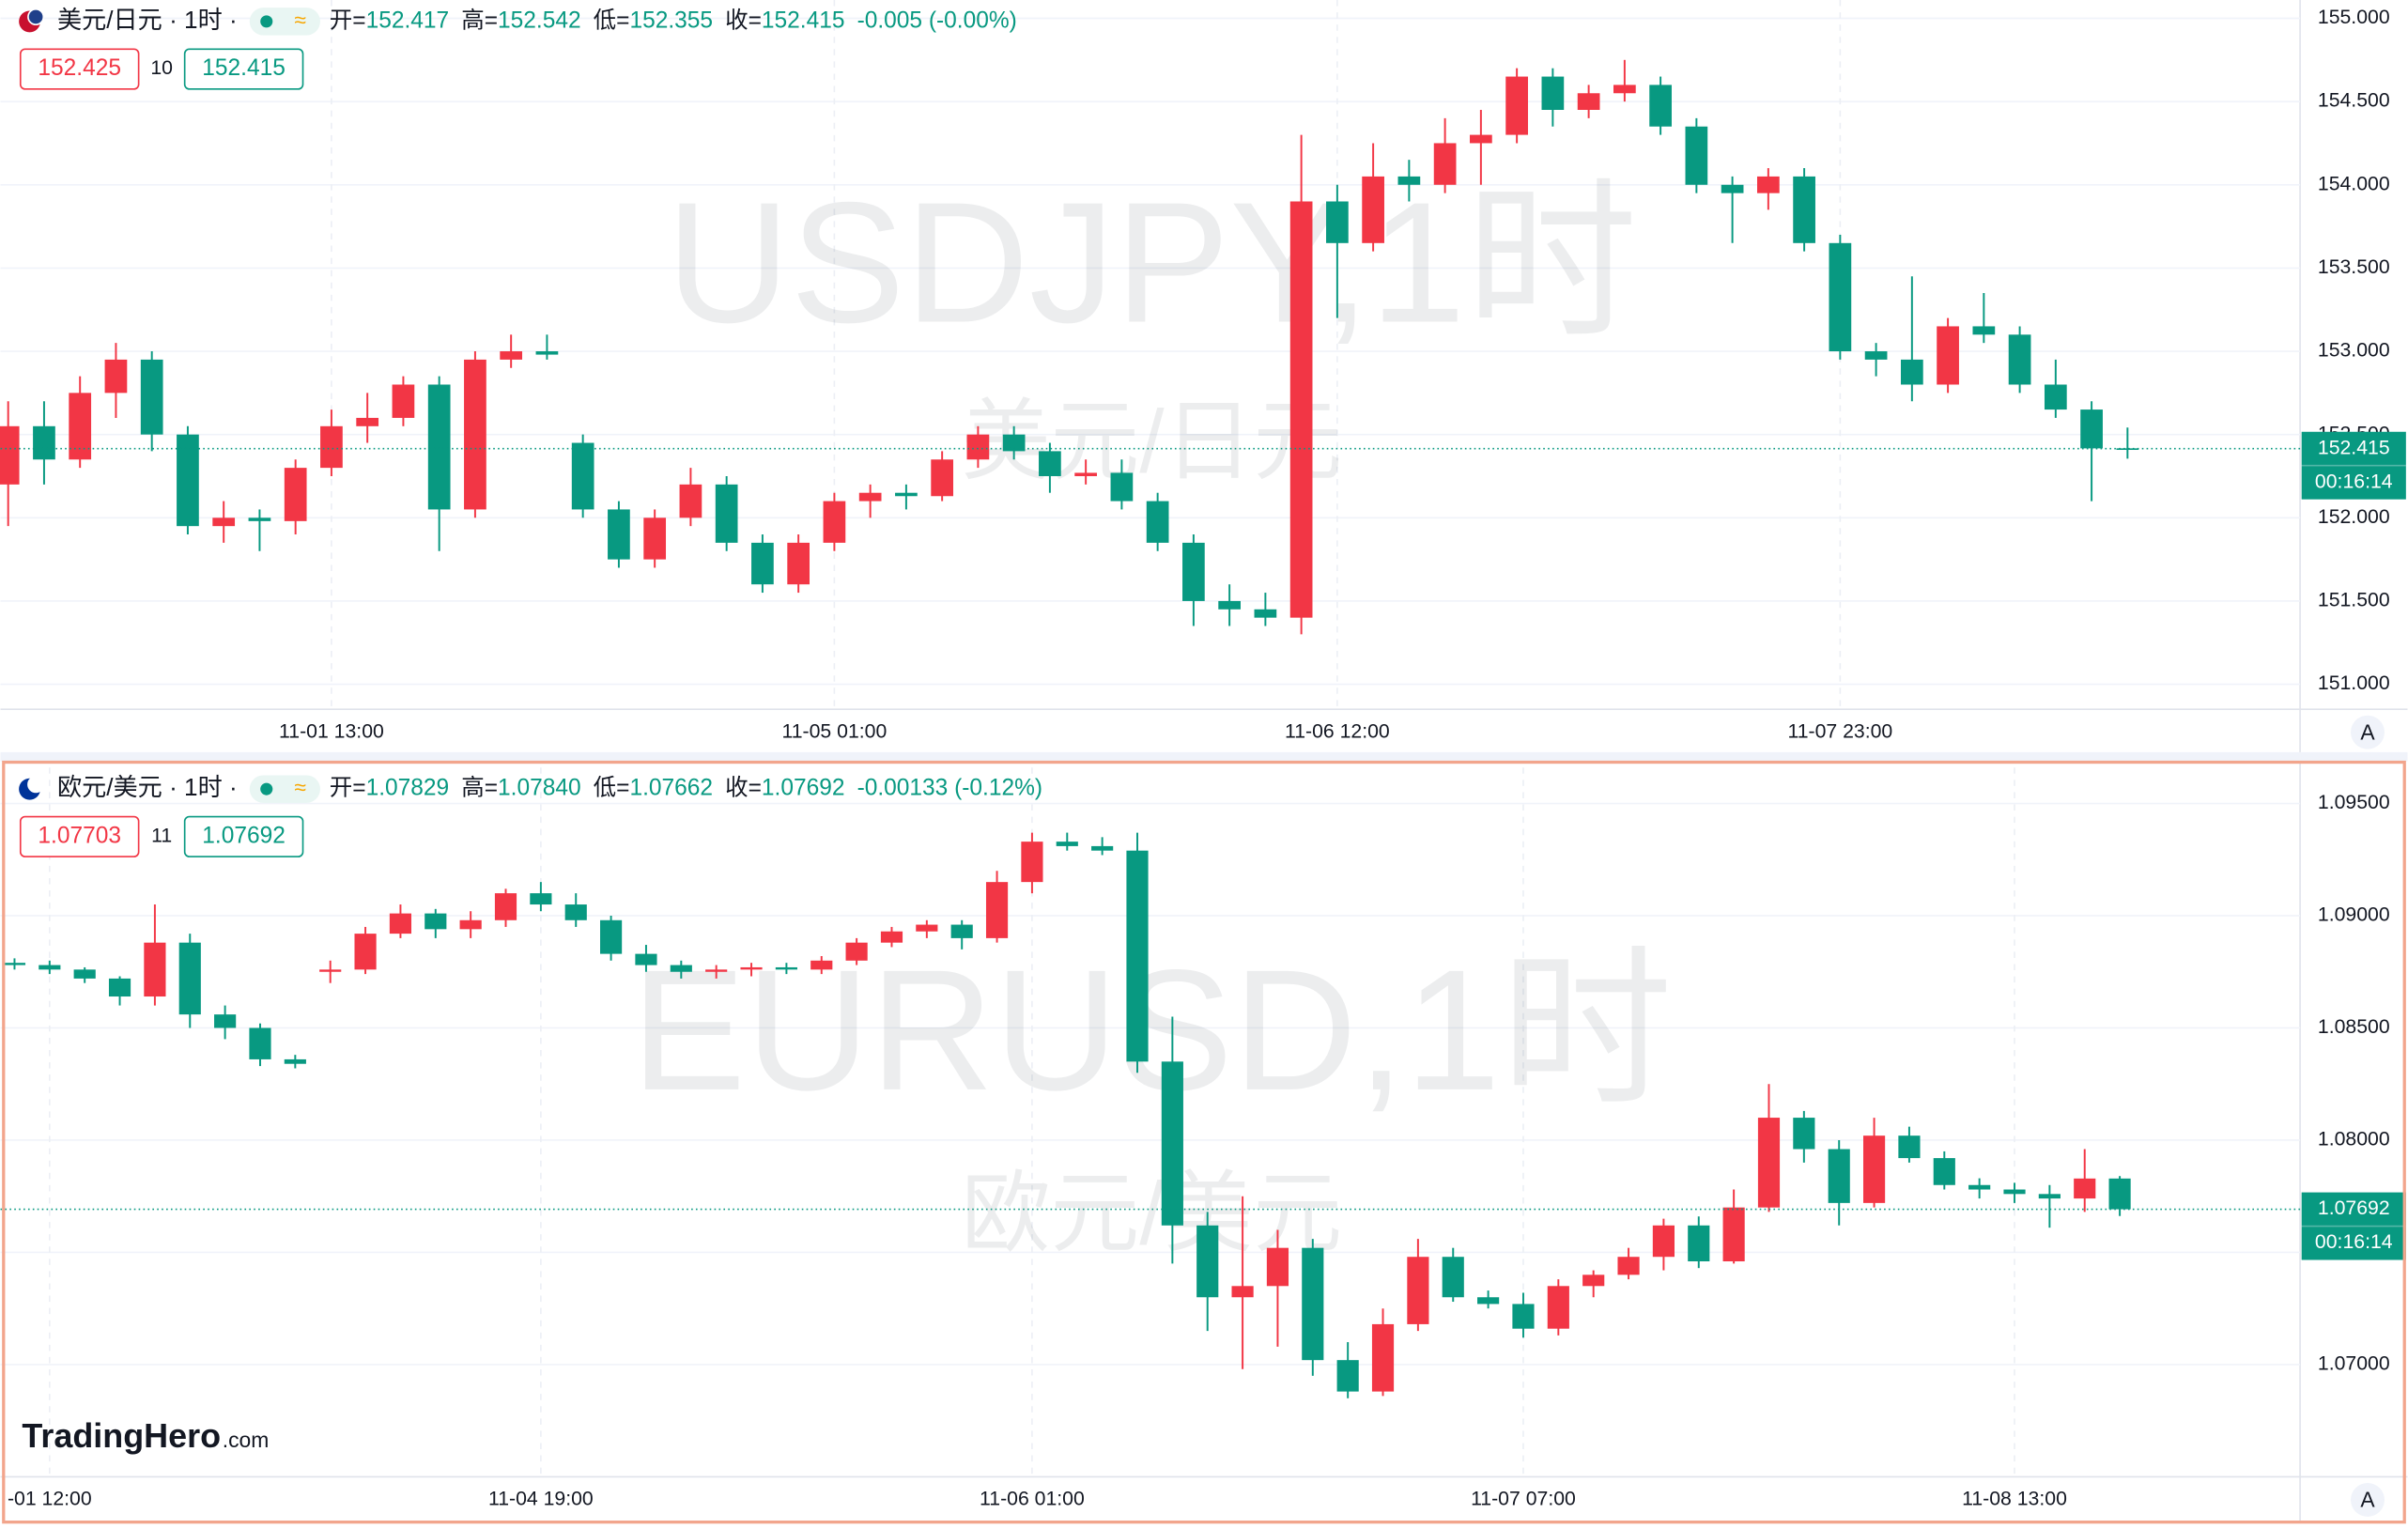  I want to click on y-tick-label: 1.07000, so click(2354, 1363).